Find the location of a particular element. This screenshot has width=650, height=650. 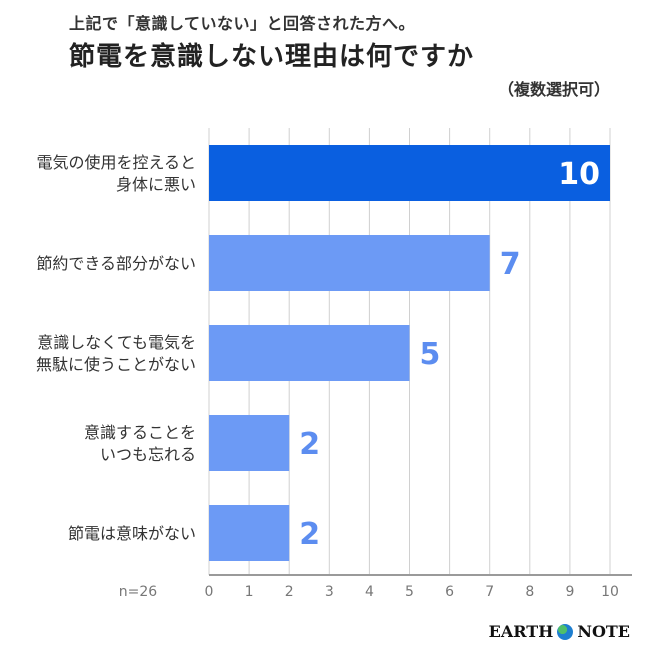

category-label: 意識することを is located at coordinates (140, 432).